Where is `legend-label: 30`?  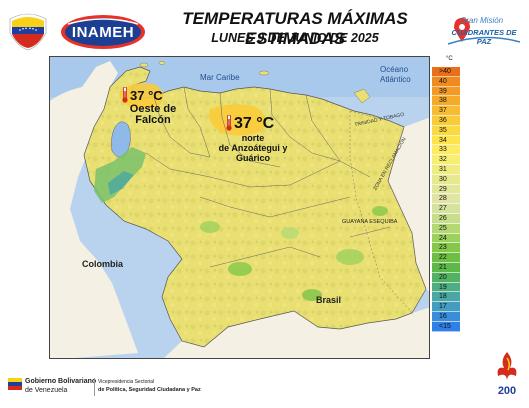 legend-label: 30 is located at coordinates (443, 179).